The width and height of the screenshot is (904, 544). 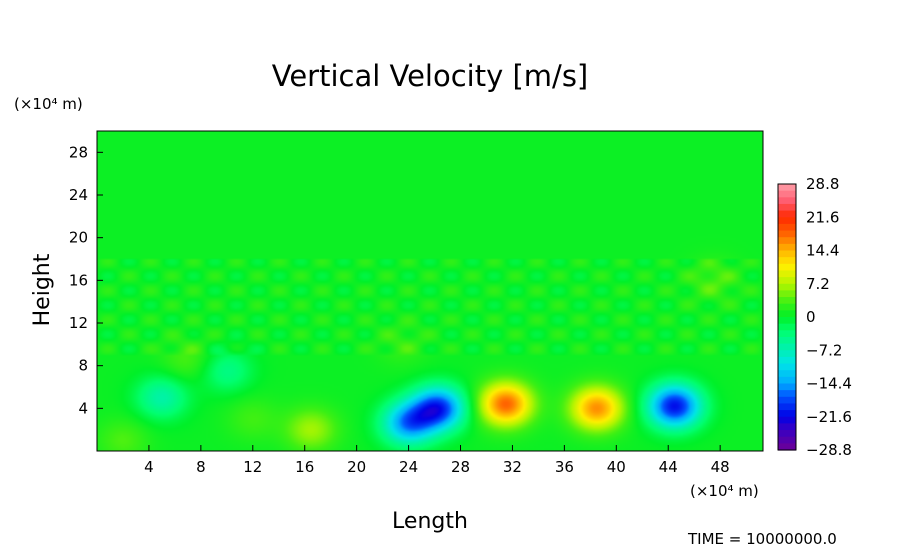 I want to click on colorbar-tick-label: 0, so click(x=811, y=317).